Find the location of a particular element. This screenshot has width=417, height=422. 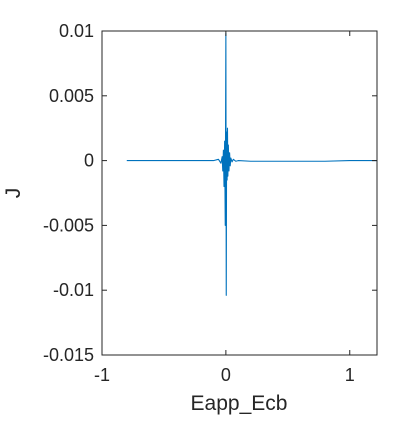

y-tick-label: -0.015 is located at coordinates (68, 355).